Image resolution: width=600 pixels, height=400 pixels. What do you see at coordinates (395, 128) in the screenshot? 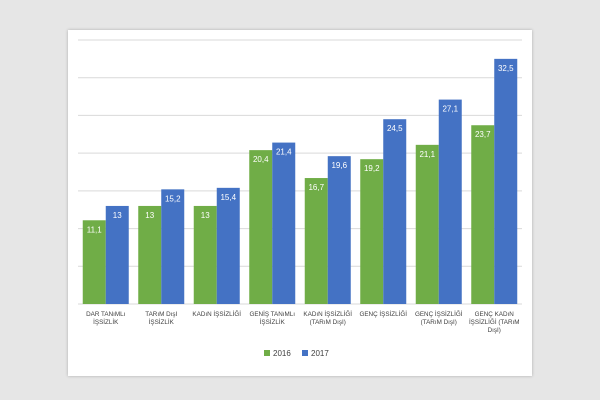
I see `data-label-2017-6: 24,5` at bounding box center [395, 128].